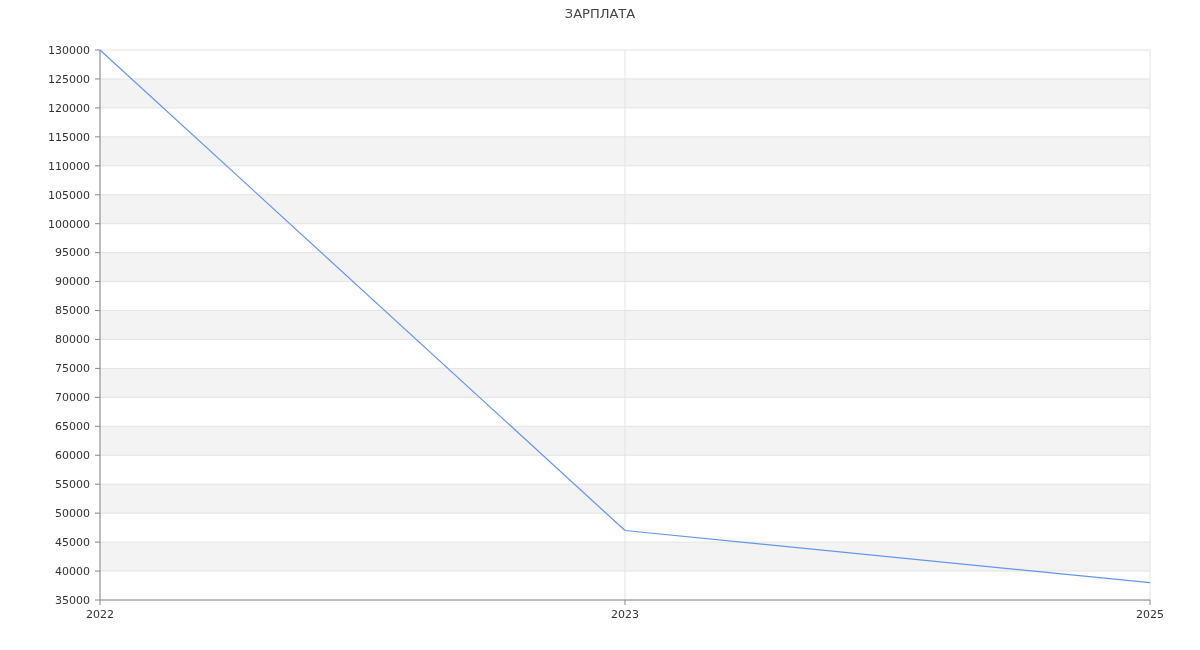  Describe the element at coordinates (625, 614) in the screenshot. I see `x-tick-label: 2023` at that location.